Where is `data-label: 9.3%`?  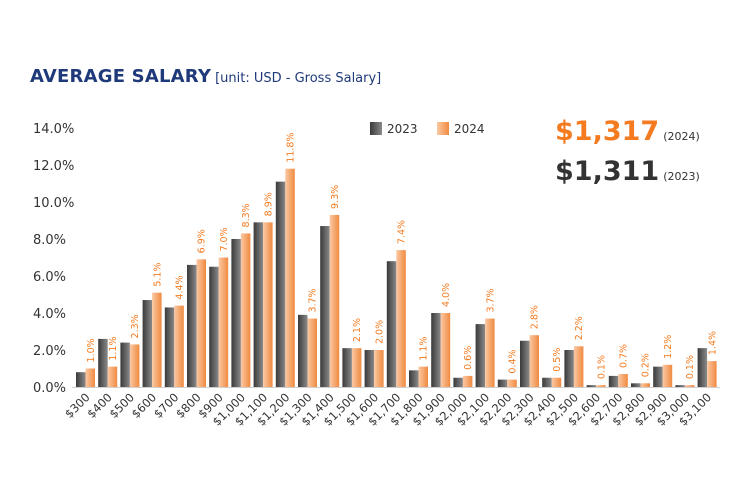 data-label: 9.3% is located at coordinates (335, 197).